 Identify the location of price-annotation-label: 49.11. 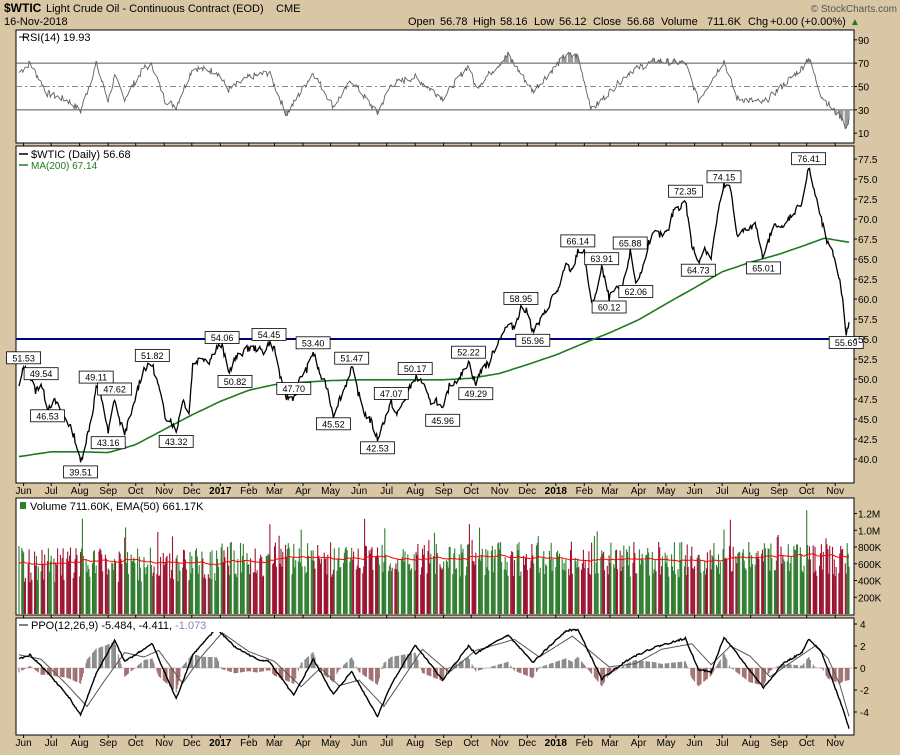
(96, 378).